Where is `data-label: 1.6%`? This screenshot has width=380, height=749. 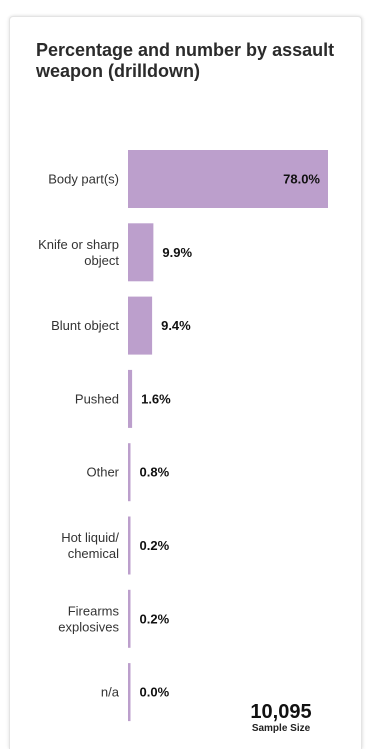 data-label: 1.6% is located at coordinates (156, 398).